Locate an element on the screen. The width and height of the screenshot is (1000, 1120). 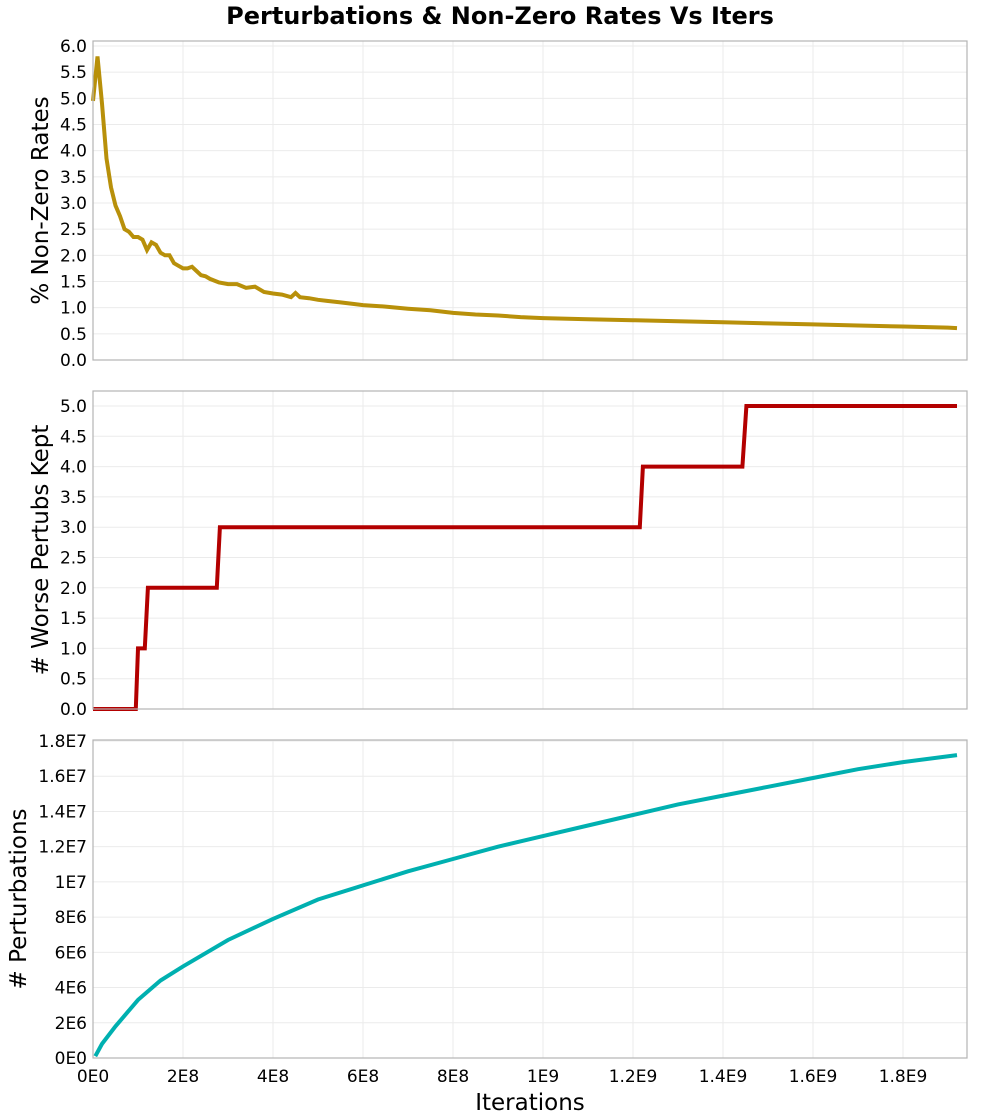
x-tick-label: 1.8E9 is located at coordinates (903, 1077).